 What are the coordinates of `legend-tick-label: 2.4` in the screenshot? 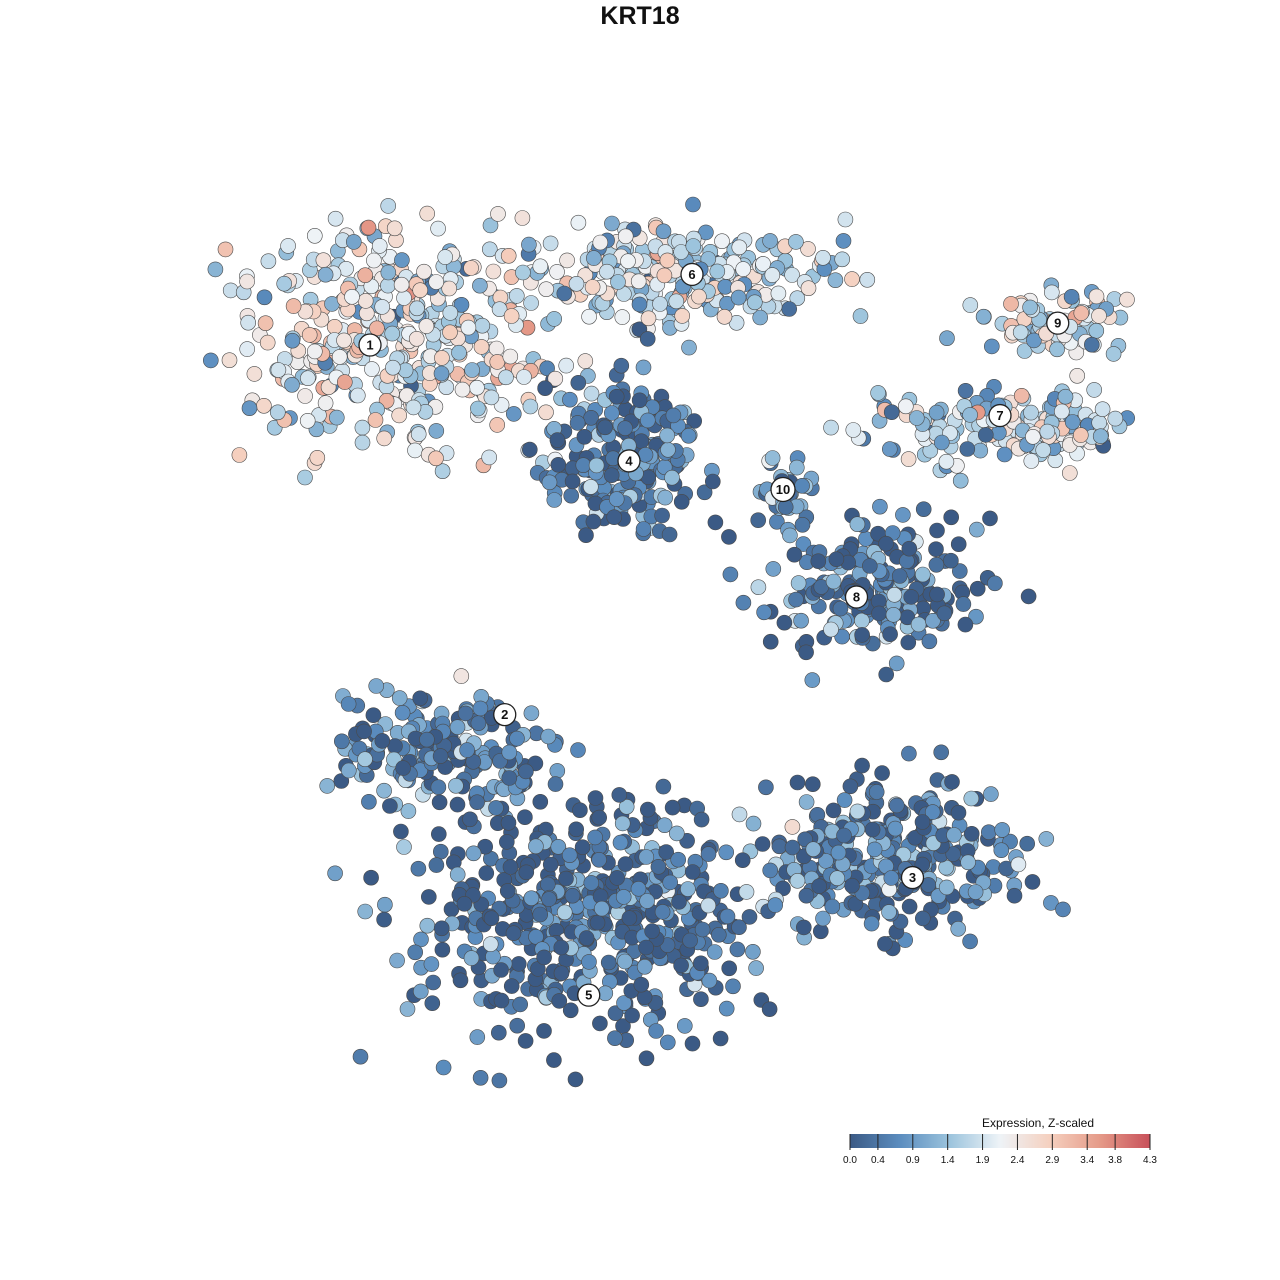 It's located at (1017, 1160).